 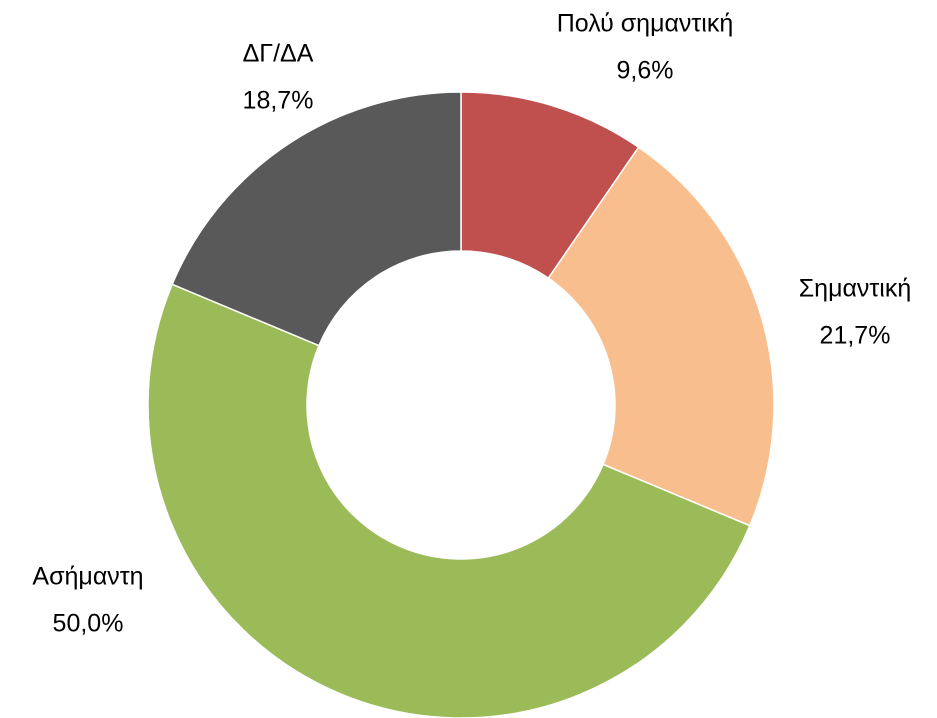 I want to click on slice-value-label: 18,7%, so click(x=278, y=101).